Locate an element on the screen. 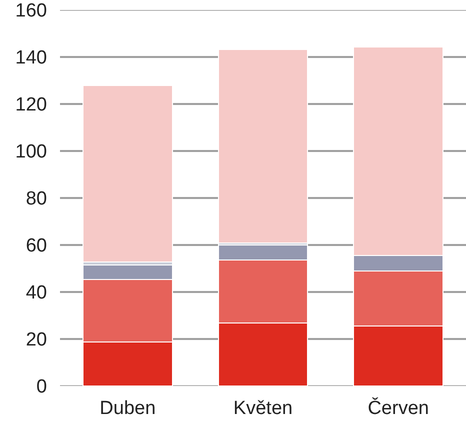  x-tick-label: Květen is located at coordinates (263, 408).